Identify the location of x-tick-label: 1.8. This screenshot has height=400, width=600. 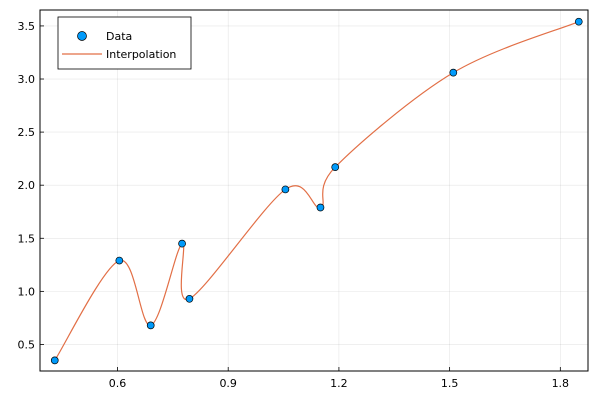
(561, 383).